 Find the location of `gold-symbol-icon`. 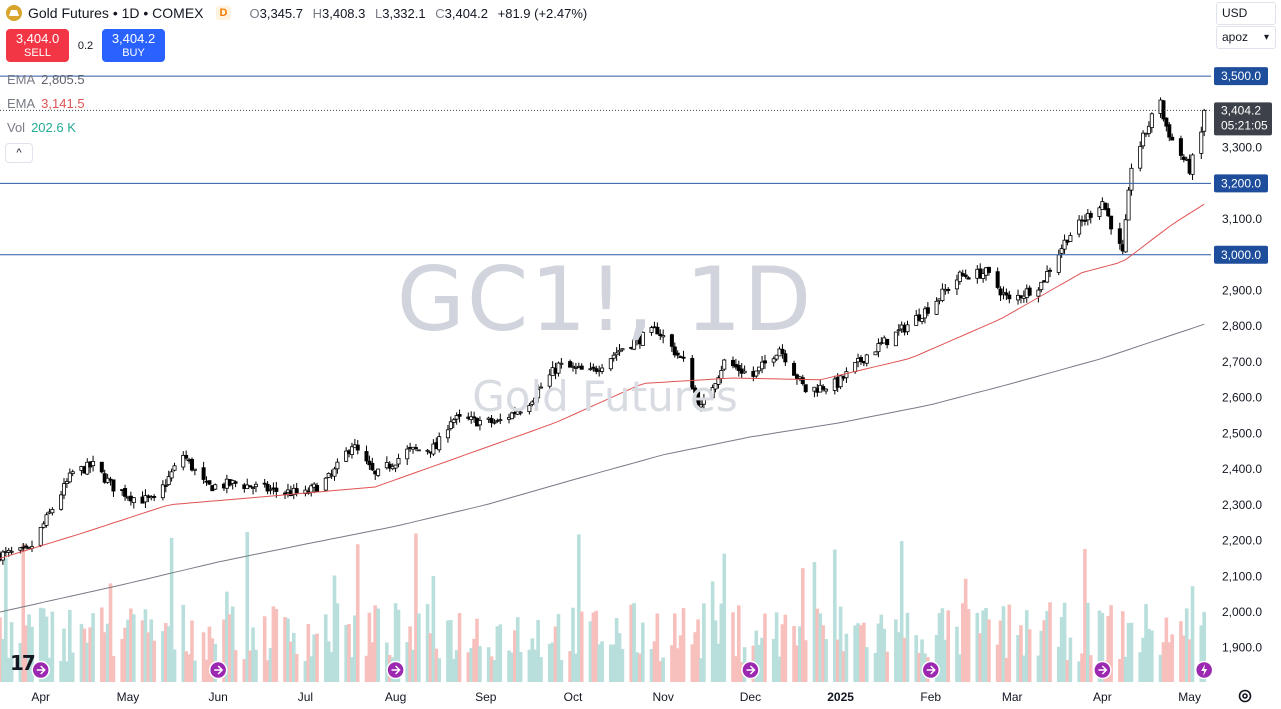

gold-symbol-icon is located at coordinates (14, 13).